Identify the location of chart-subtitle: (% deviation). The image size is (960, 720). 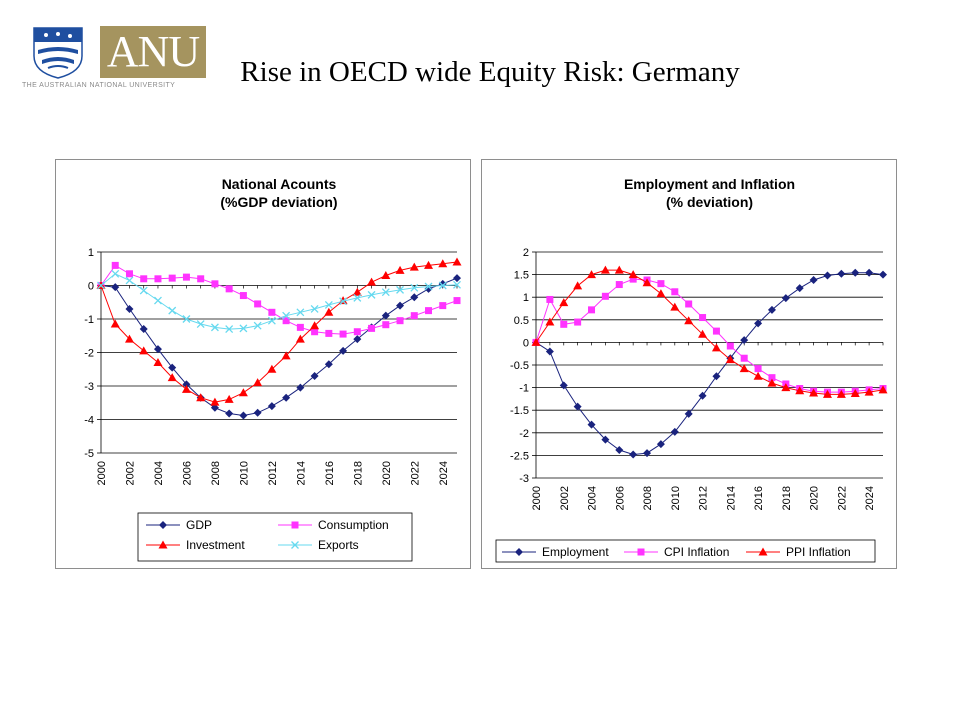
(709, 202).